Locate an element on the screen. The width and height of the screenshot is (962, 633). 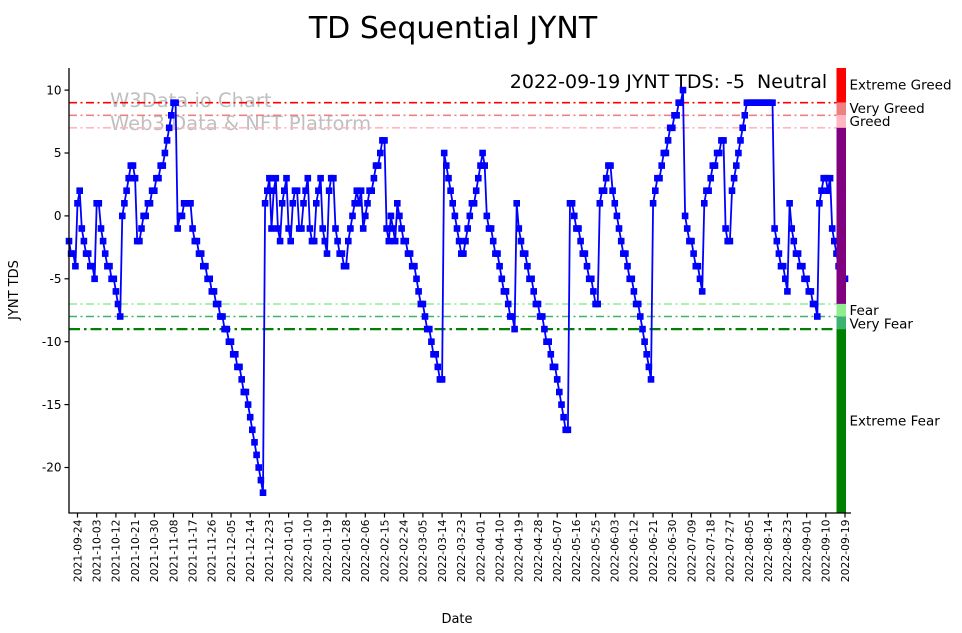
x-tick-label: 2021-12-14 is located at coordinates (250, 550).